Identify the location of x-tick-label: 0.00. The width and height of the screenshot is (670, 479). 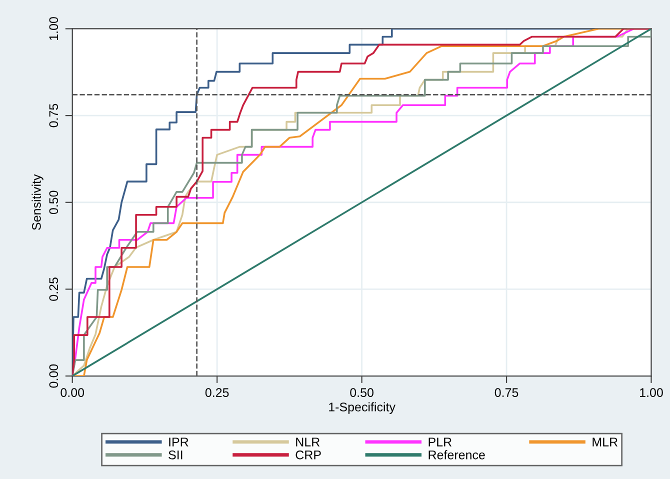
(72, 392).